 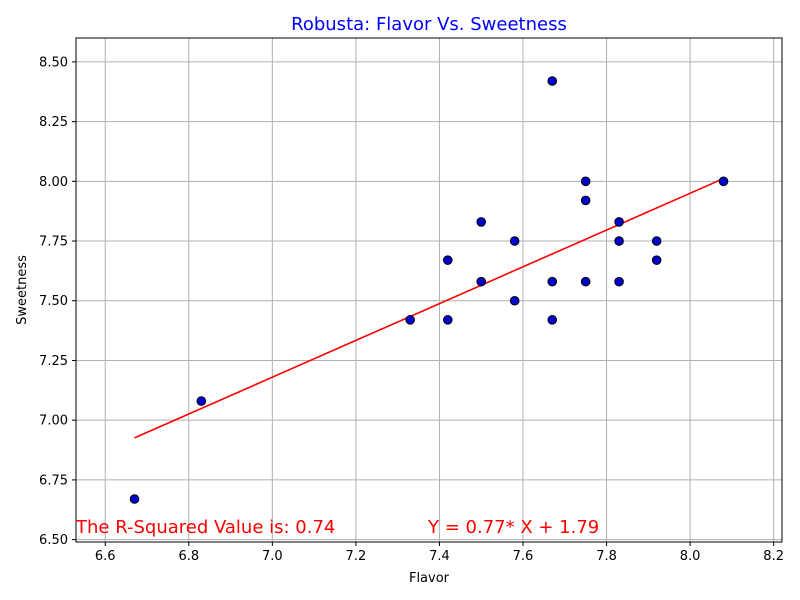 What do you see at coordinates (606, 556) in the screenshot?
I see `x-tick-label: 7.8` at bounding box center [606, 556].